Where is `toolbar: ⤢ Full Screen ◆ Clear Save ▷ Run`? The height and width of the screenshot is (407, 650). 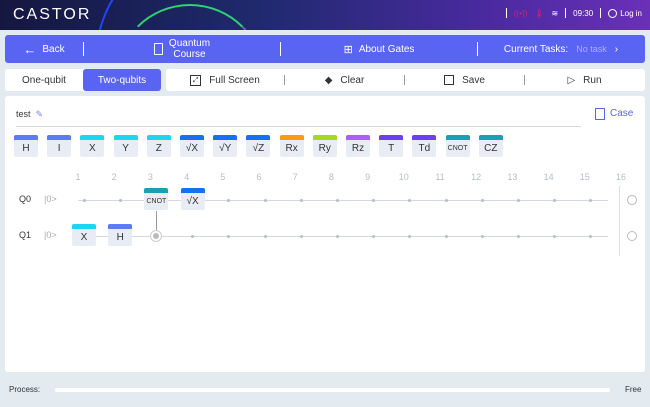 toolbar: ⤢ Full Screen ◆ Clear Save ▷ Run is located at coordinates (405, 80).